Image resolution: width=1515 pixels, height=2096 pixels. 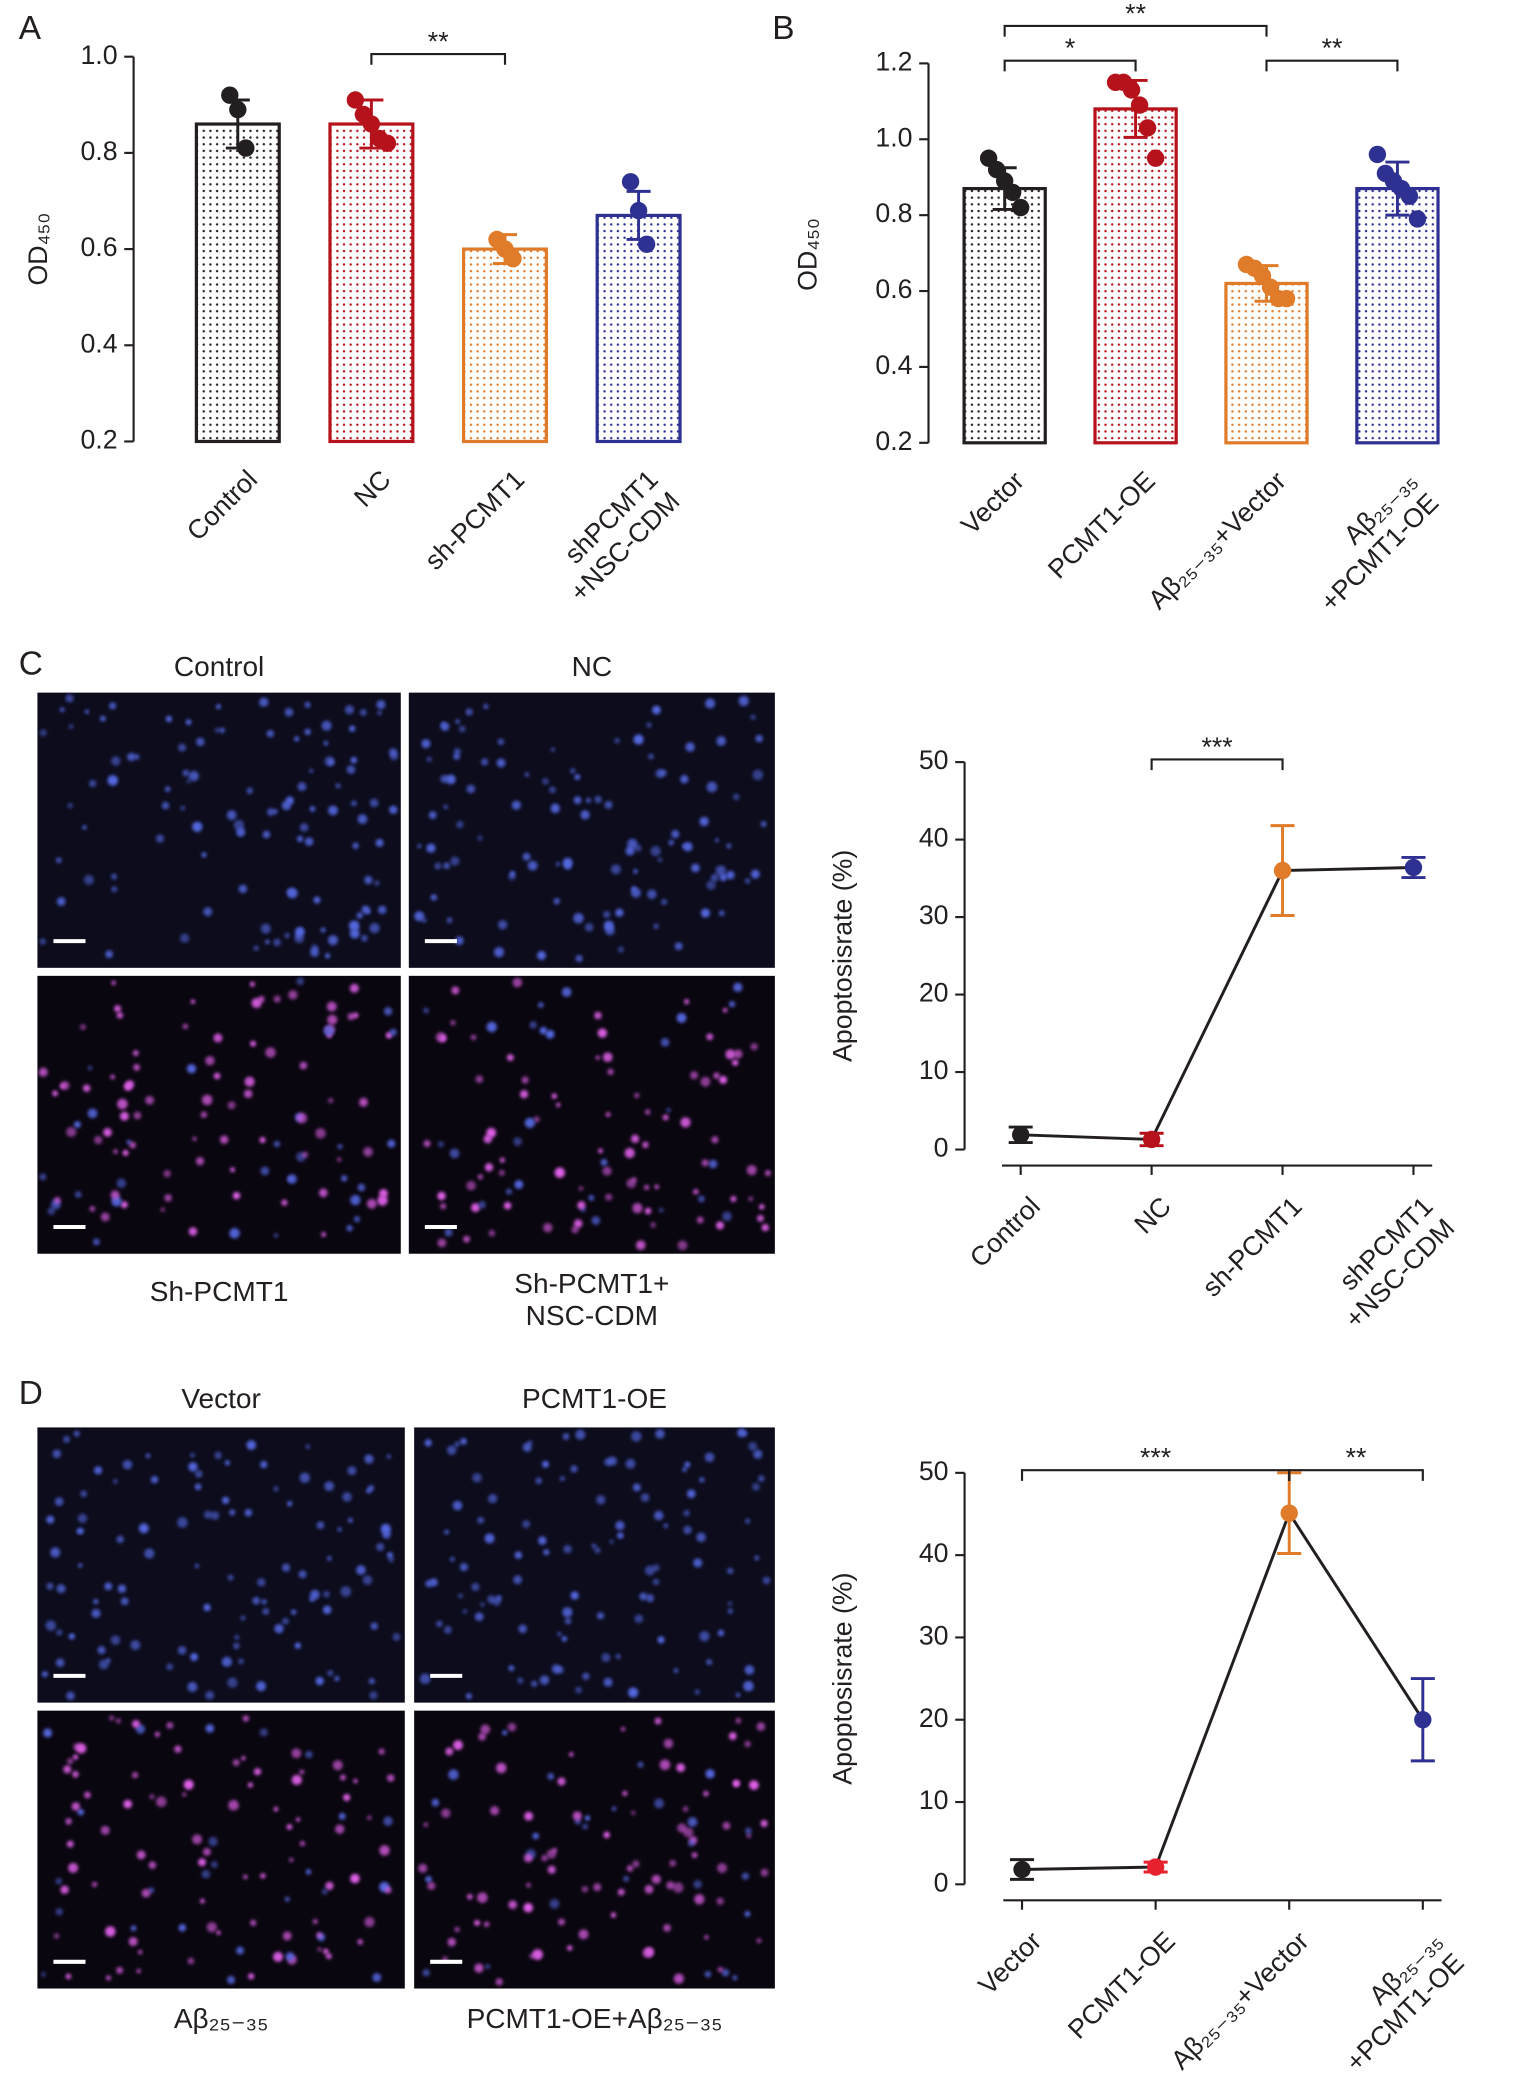 What do you see at coordinates (98, 55) in the screenshot?
I see `y-tick-label: 1.0` at bounding box center [98, 55].